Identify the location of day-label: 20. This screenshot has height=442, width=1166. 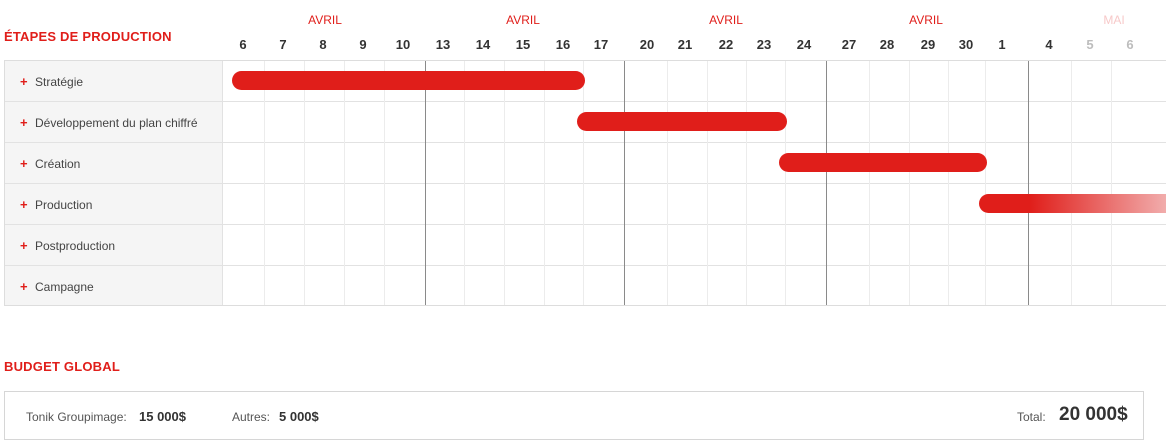
(647, 44).